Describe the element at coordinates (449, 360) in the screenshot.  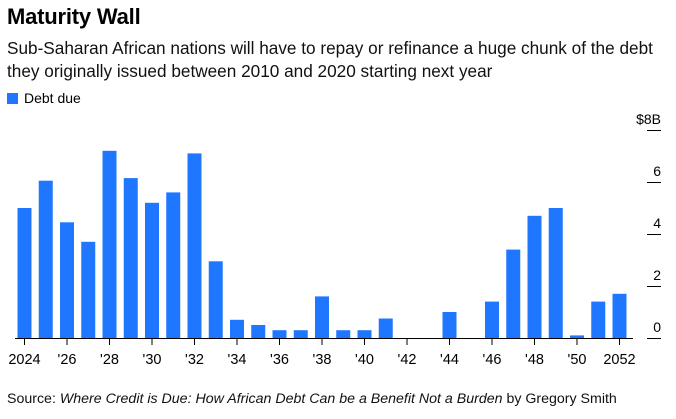
I see `x-tick-label-2044: '44` at that location.